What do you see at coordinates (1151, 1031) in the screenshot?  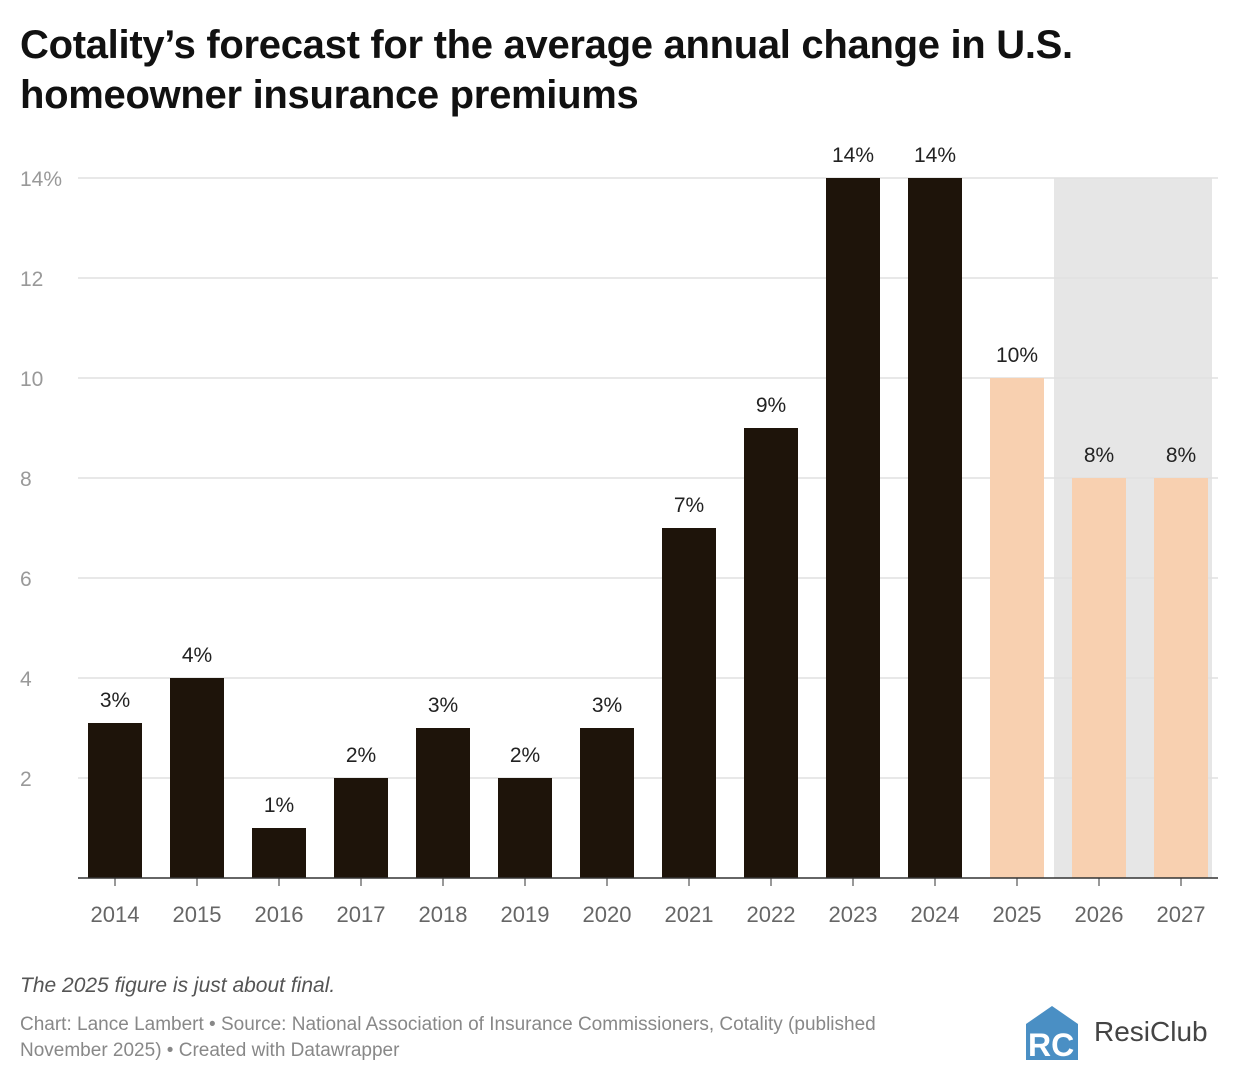 I see `logo-text: ResiClub` at bounding box center [1151, 1031].